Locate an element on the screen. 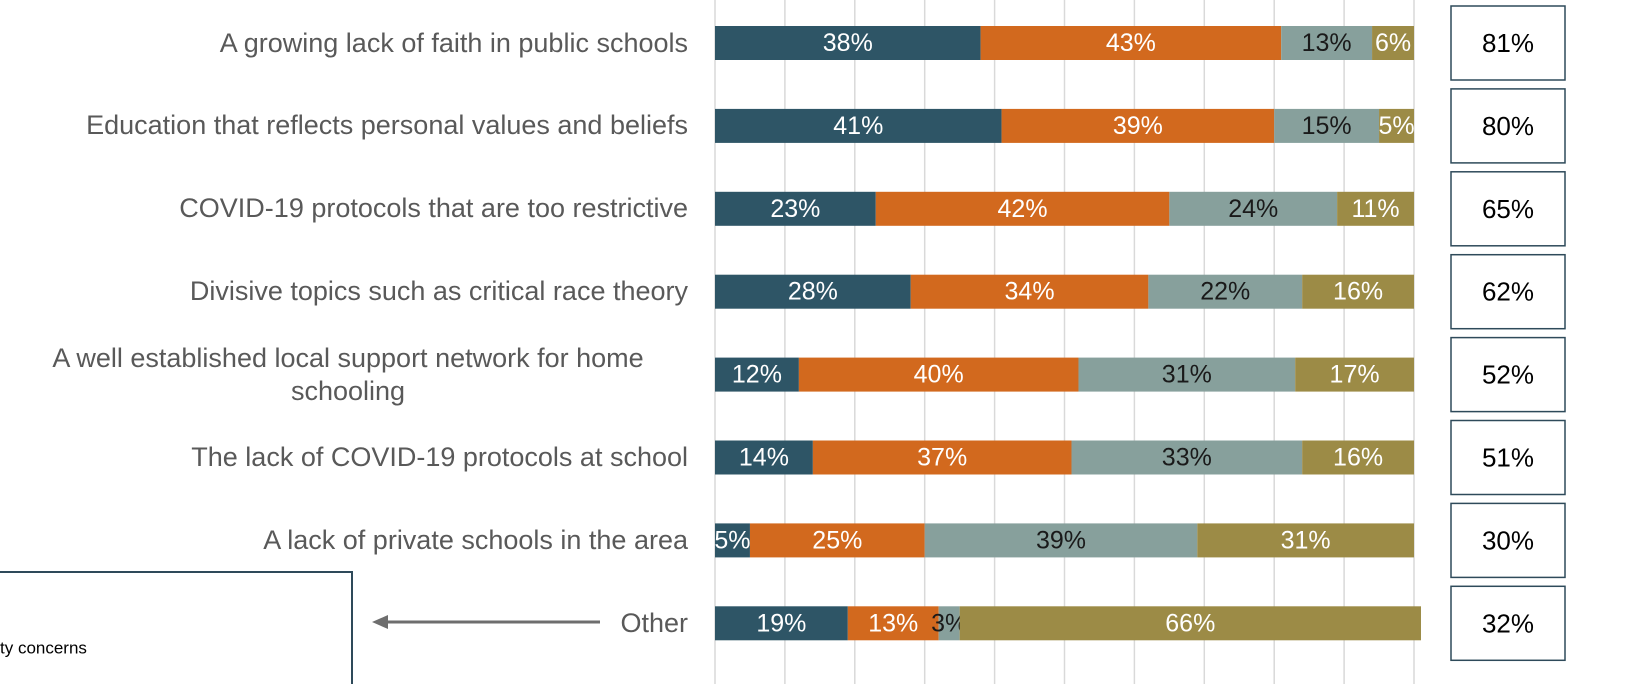 The width and height of the screenshot is (1633, 684). total-label: 62% is located at coordinates (1508, 292).